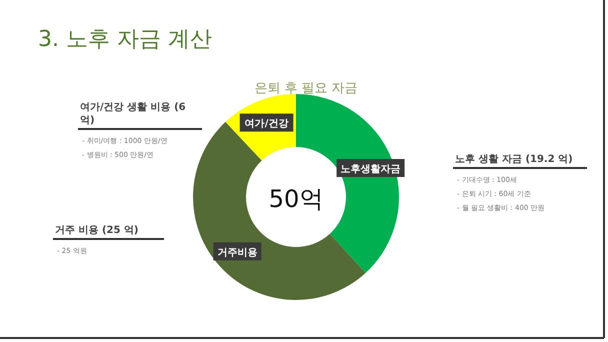 The width and height of the screenshot is (608, 342). What do you see at coordinates (296, 199) in the screenshot?
I see `text: 50억` at bounding box center [296, 199].